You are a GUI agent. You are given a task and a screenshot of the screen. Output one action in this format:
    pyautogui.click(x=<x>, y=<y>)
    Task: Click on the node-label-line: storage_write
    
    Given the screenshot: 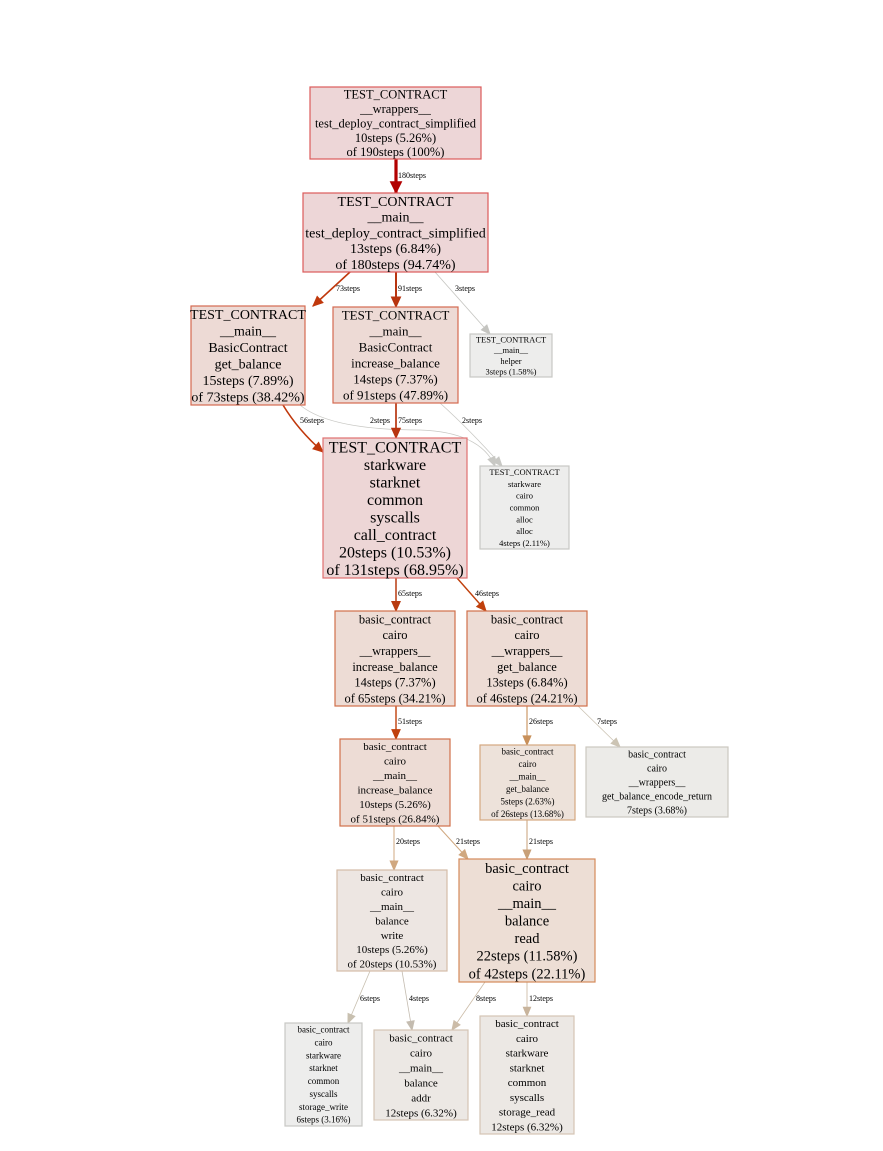 What is the action you would take?
    pyautogui.click(x=323, y=1107)
    